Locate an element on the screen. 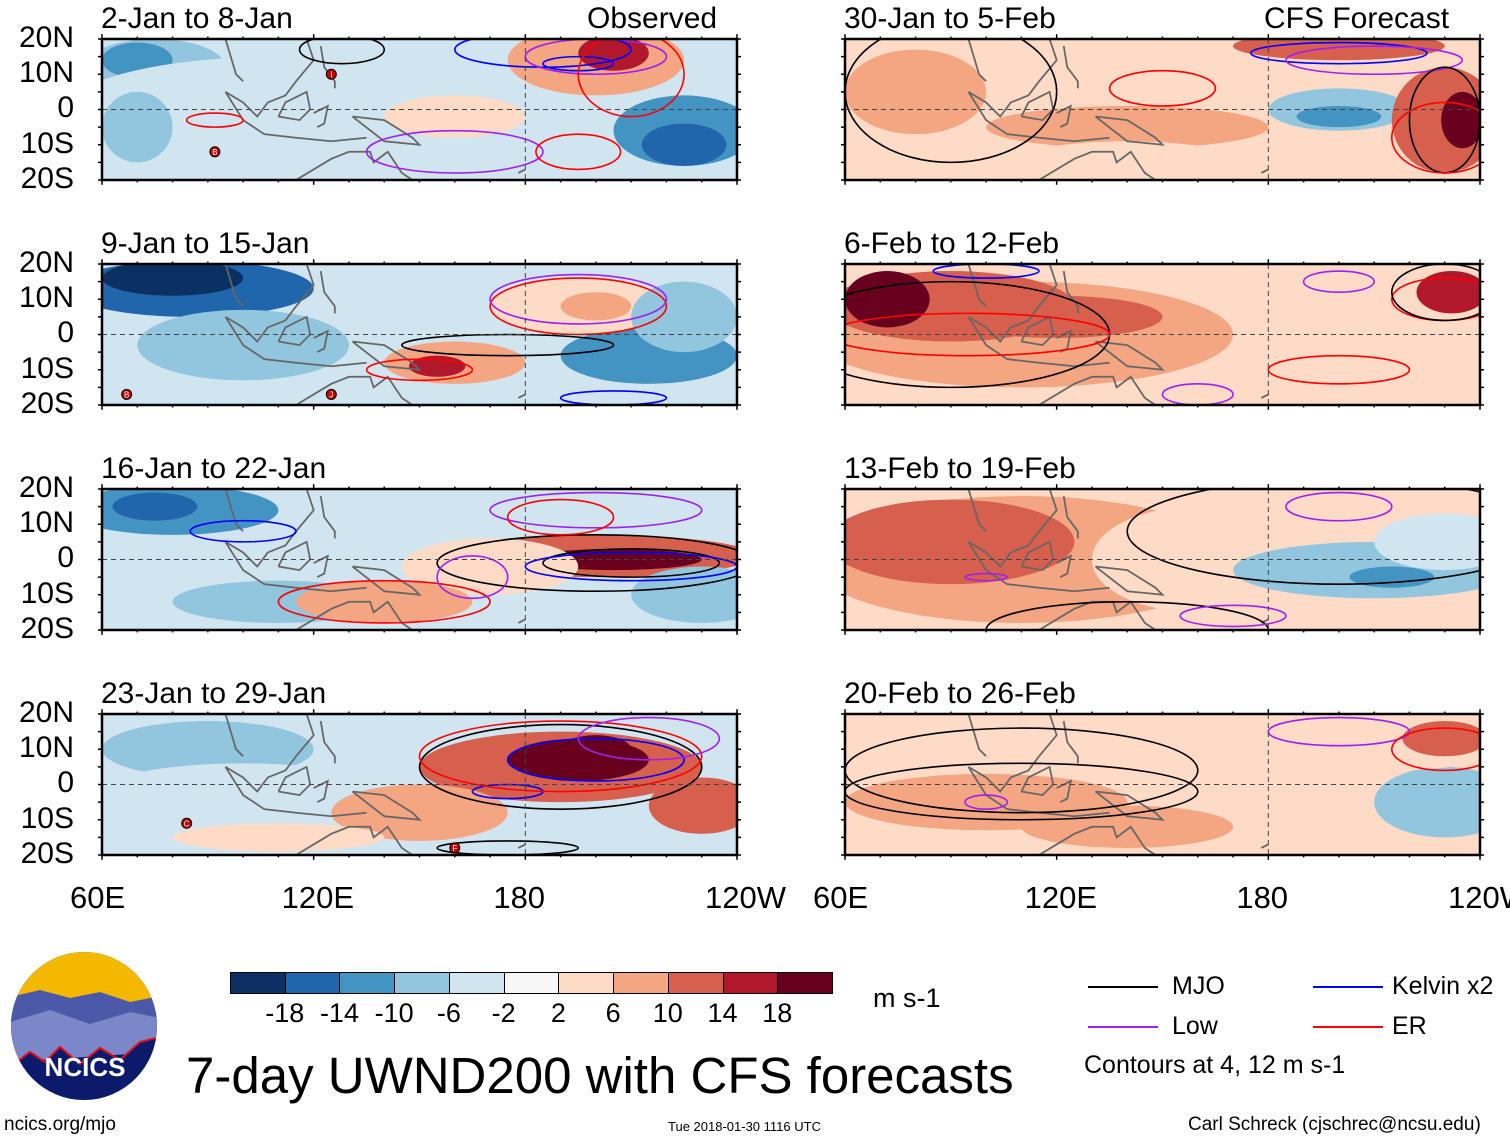  figure-title: 7-day UWND200 with CFS forecasts is located at coordinates (600, 1075).